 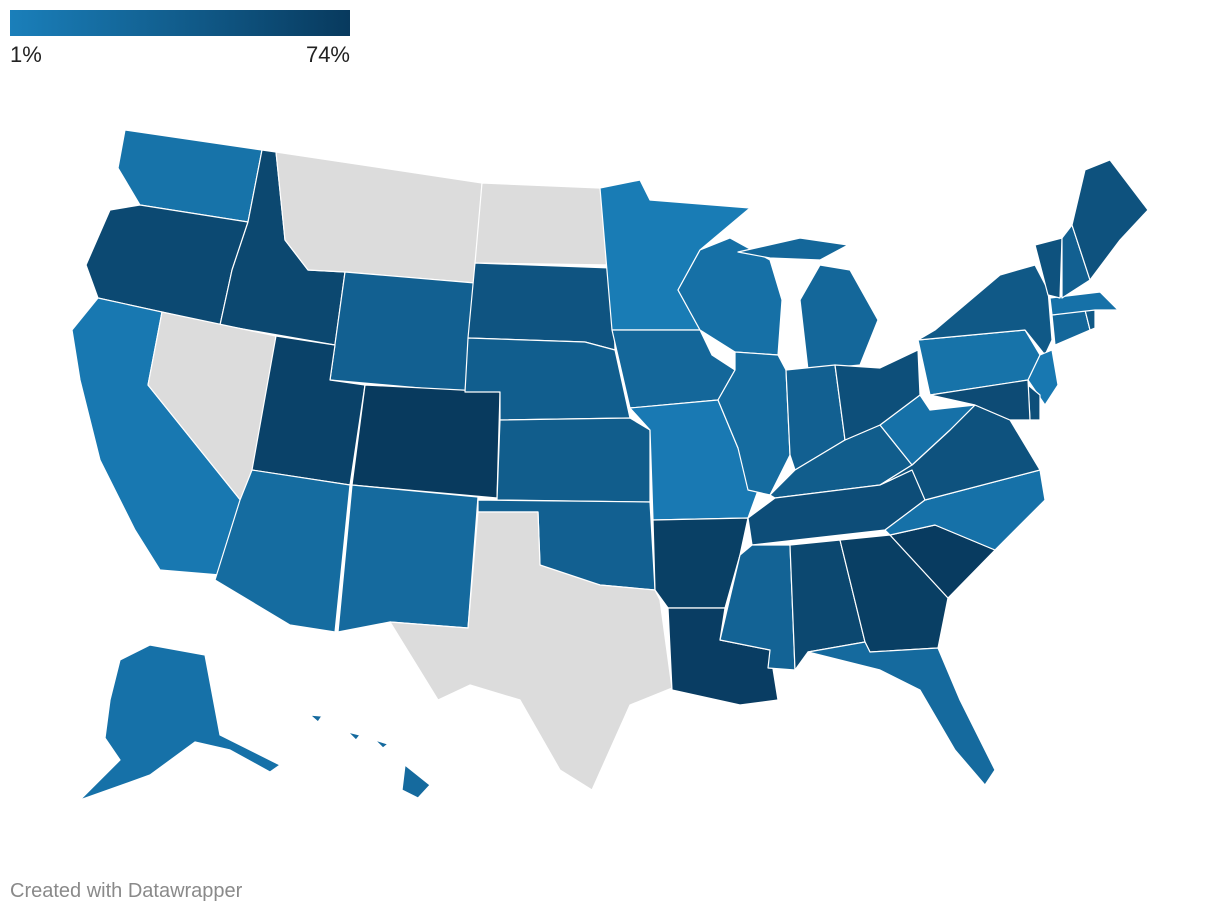 I want to click on legend-gradient-bar, so click(x=180, y=23).